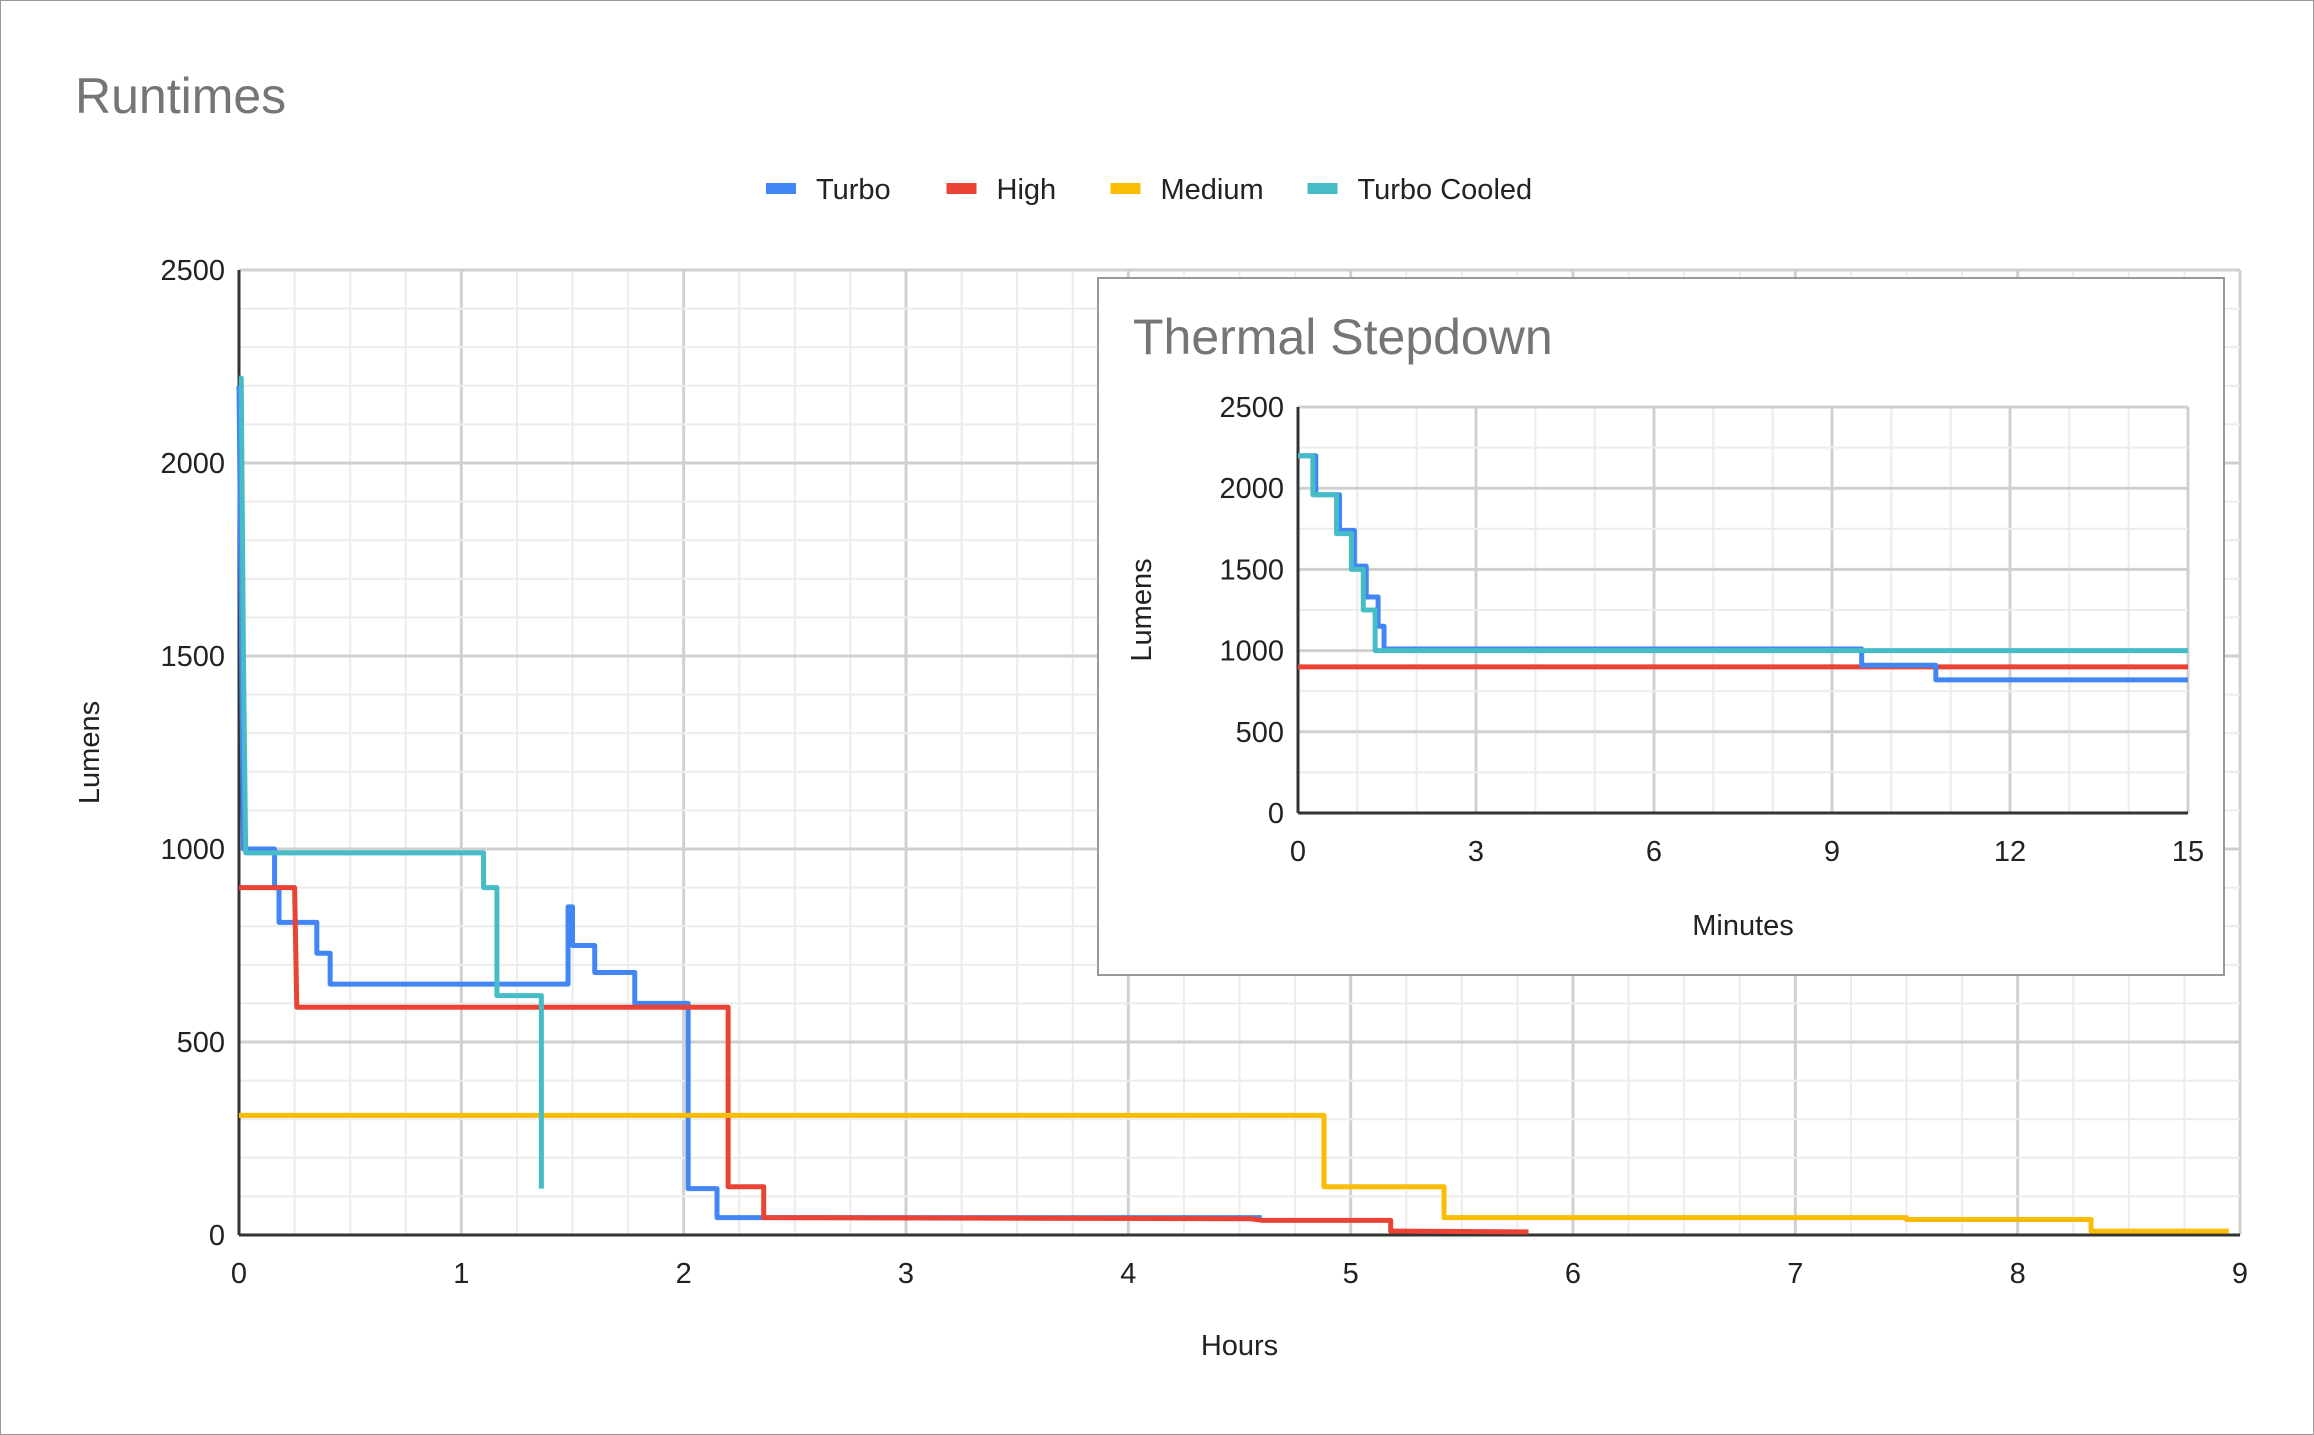 The height and width of the screenshot is (1435, 2314). What do you see at coordinates (192, 850) in the screenshot?
I see `main-y-tick-label: 1000` at bounding box center [192, 850].